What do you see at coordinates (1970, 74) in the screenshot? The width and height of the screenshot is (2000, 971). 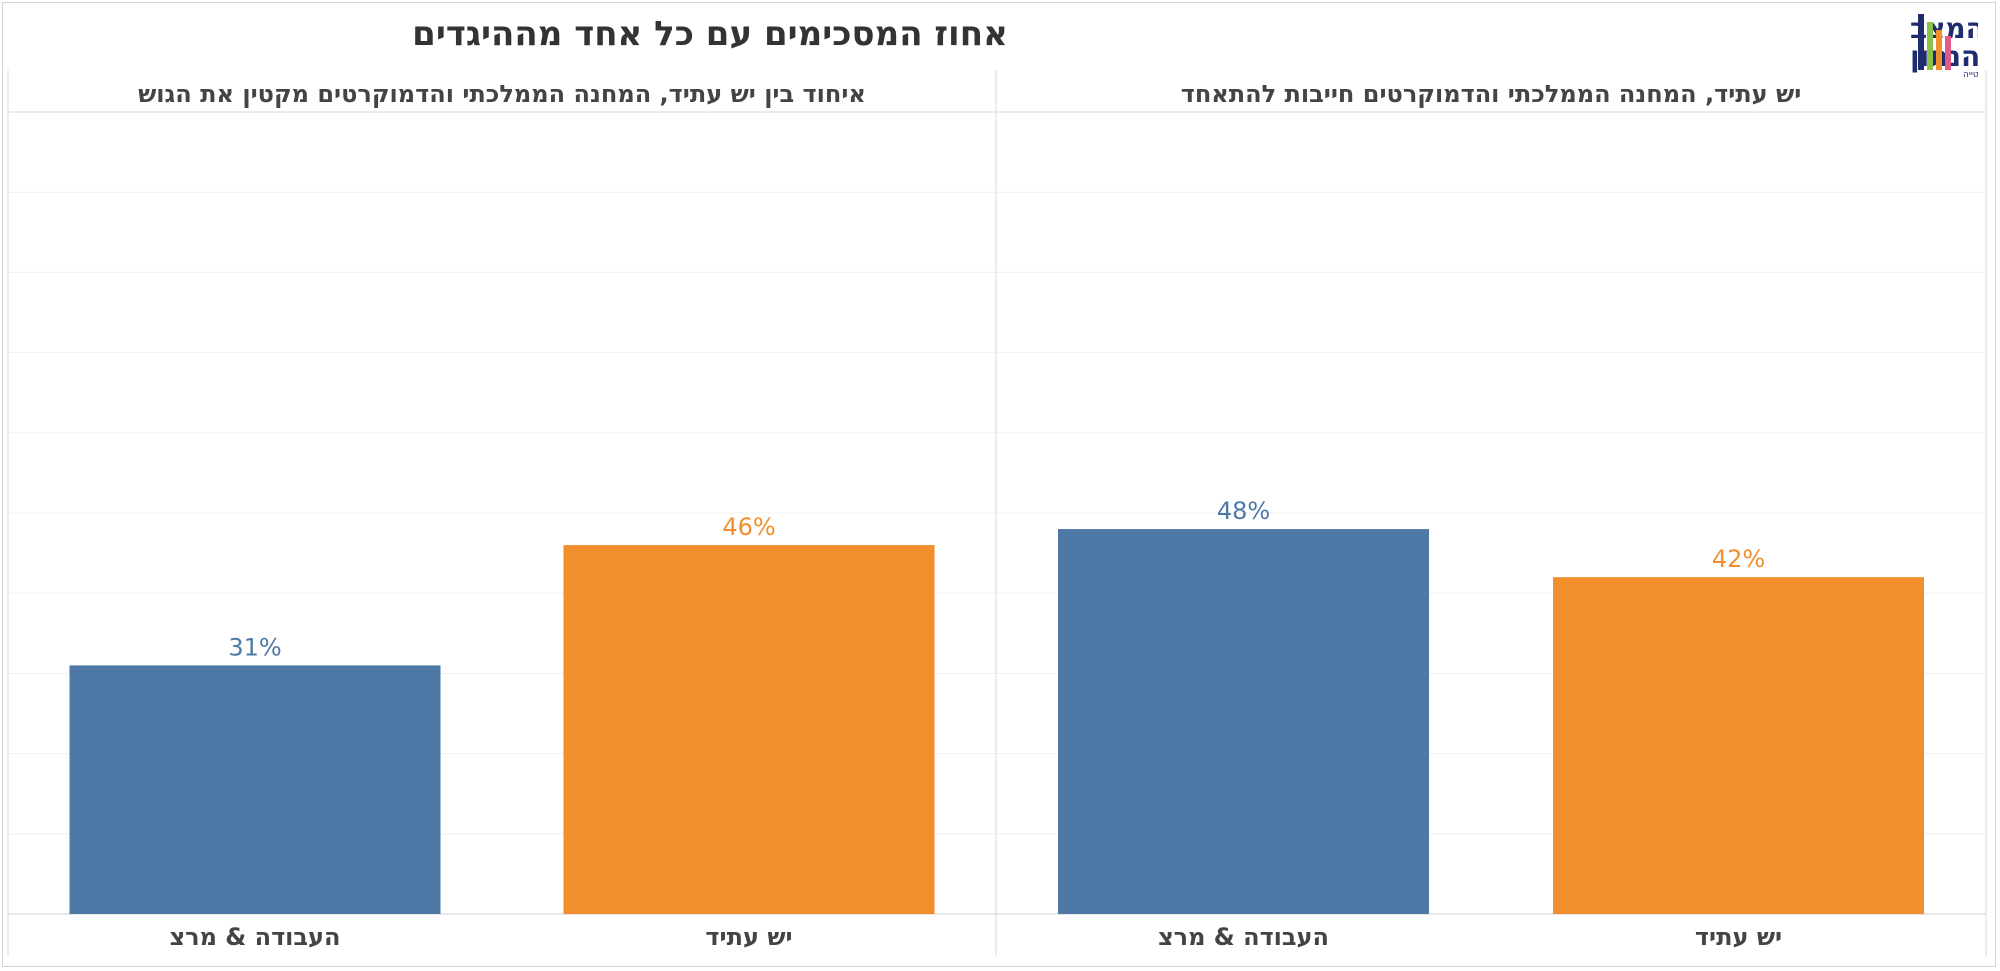 I see `logo-tagline: נתונים עם ערך וללא הטייה` at bounding box center [1970, 74].